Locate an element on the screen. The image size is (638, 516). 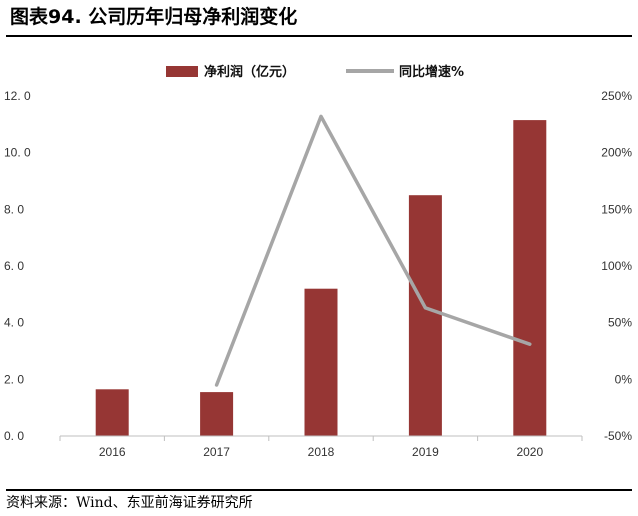
bar-2016 is located at coordinates (112, 413).